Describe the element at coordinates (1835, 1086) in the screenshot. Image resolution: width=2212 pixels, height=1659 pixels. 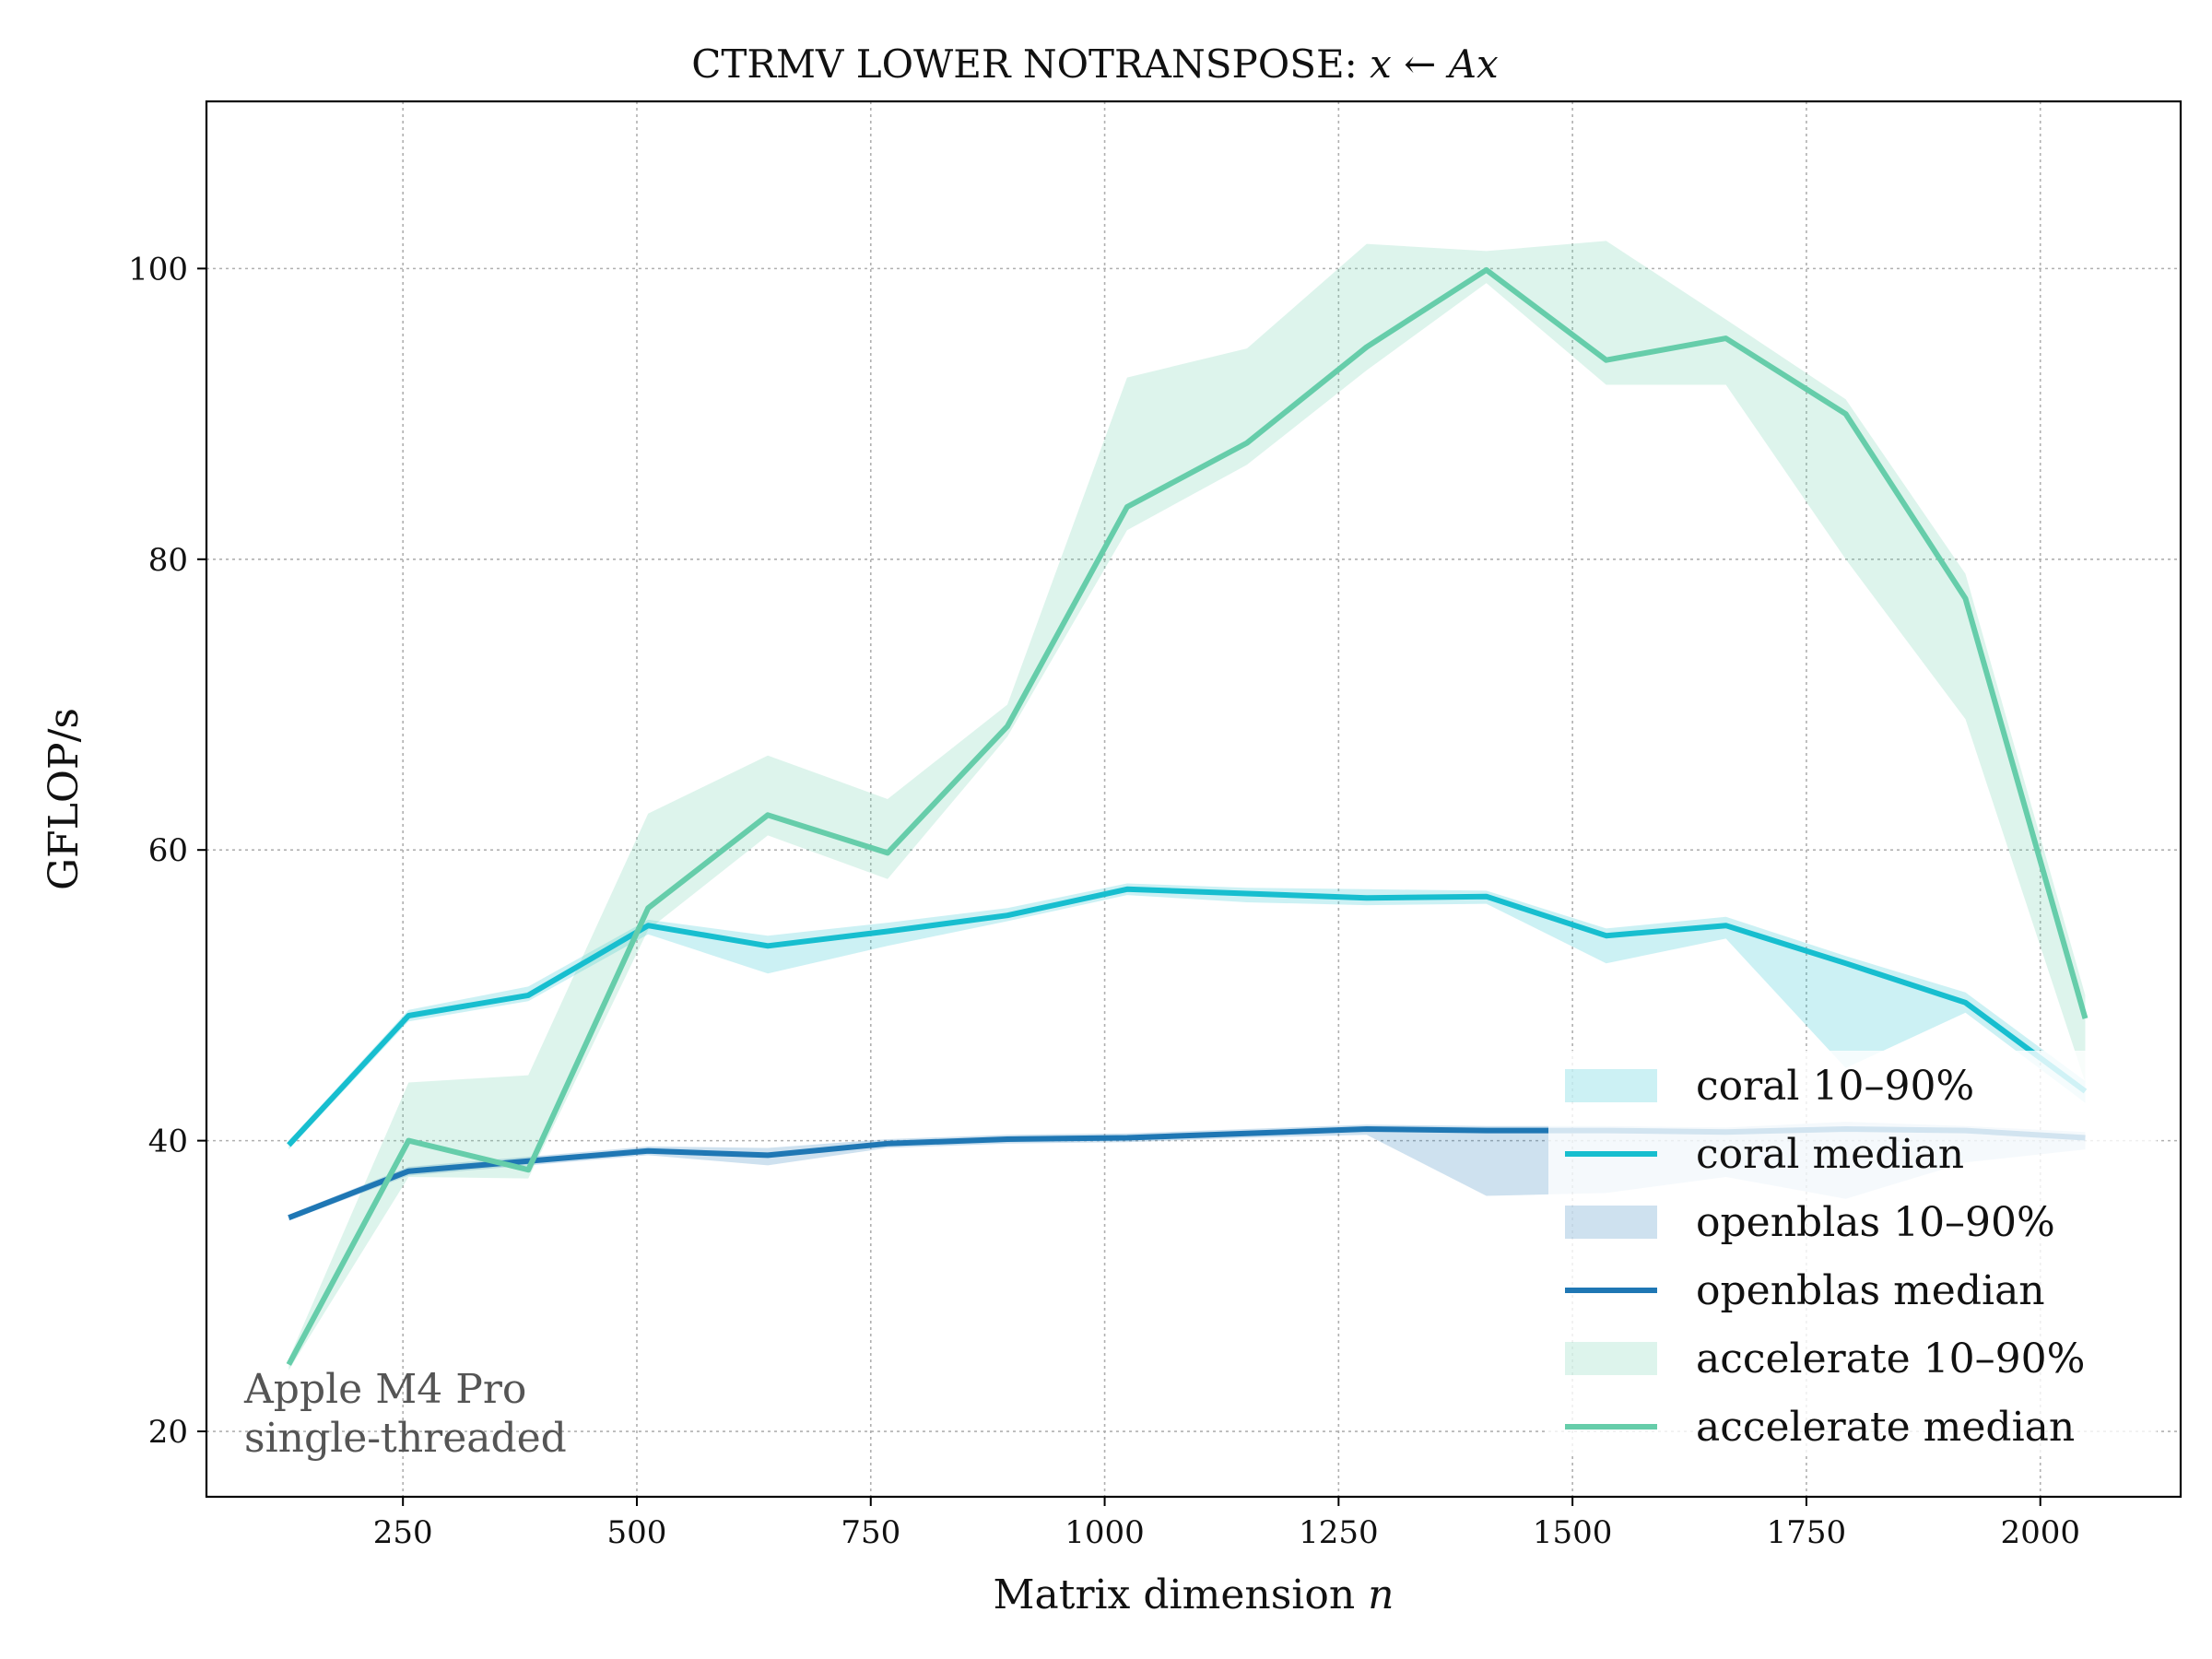
I see `coral-band-legend-label: coral 10–90%` at that location.